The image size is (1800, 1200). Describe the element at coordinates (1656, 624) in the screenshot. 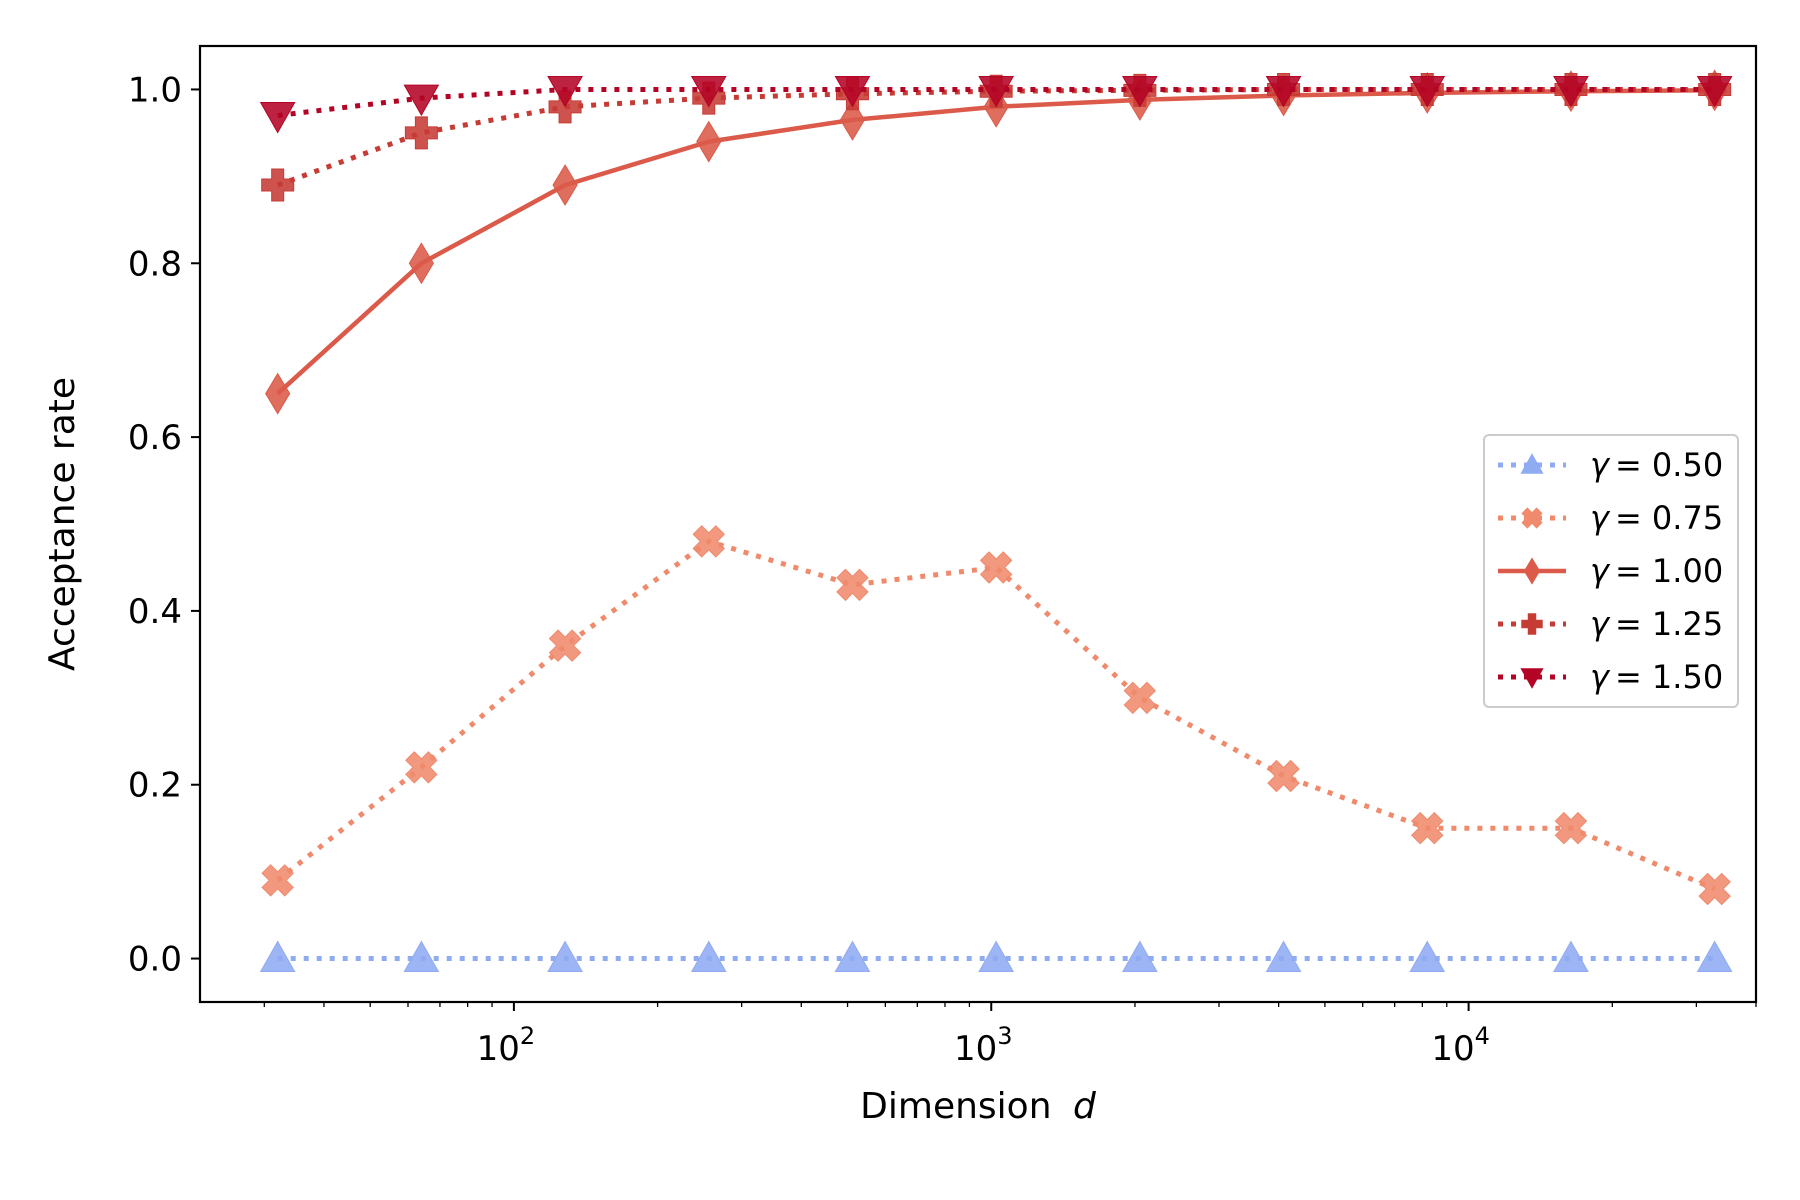

I see `legend-label: γ = 1.25` at that location.